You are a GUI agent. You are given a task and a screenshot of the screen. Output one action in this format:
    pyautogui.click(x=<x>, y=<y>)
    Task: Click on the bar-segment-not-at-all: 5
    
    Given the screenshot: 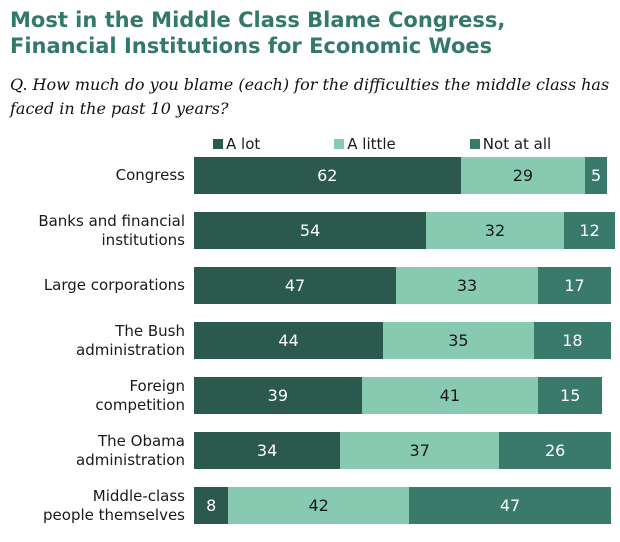 What is the action you would take?
    pyautogui.click(x=596, y=176)
    